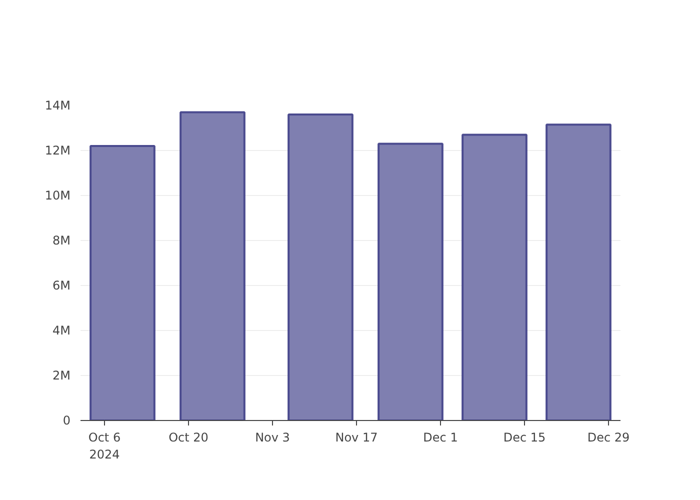  Describe the element at coordinates (61, 285) in the screenshot. I see `y-tick-label: 6M` at that location.